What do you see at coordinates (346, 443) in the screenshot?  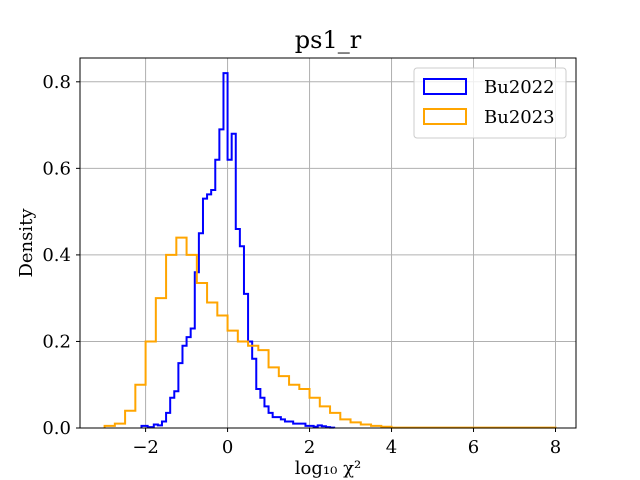 I see `x-axis: −2 0 2 4 6 8` at bounding box center [346, 443].